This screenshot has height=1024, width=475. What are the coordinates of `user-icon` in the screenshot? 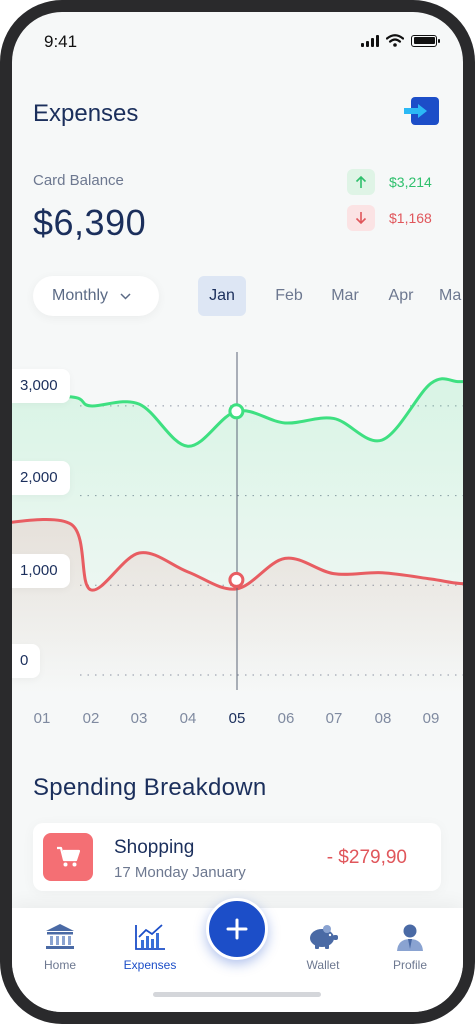 It's located at (410, 937).